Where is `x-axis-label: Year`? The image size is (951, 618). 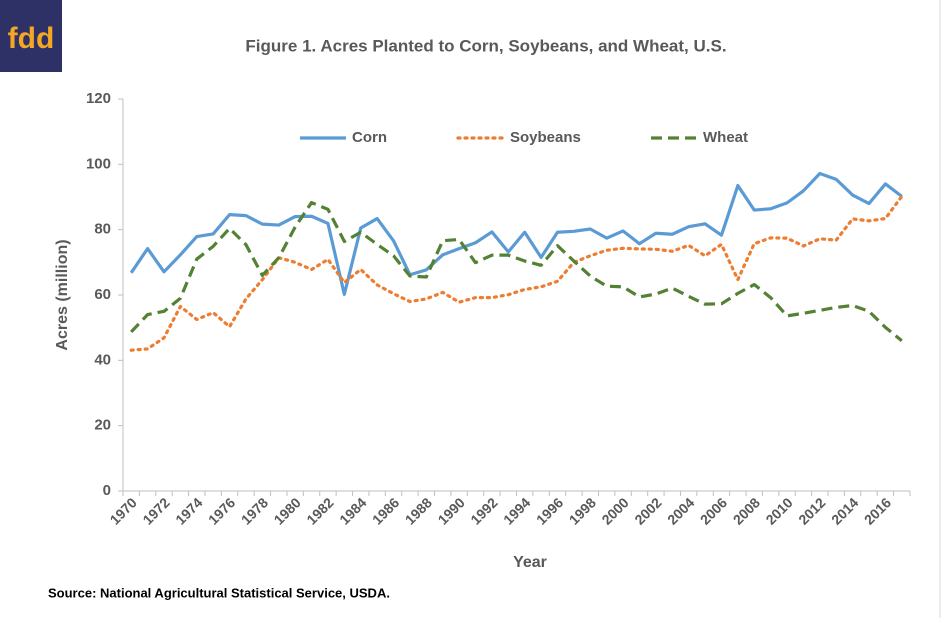
x-axis-label: Year is located at coordinates (530, 562).